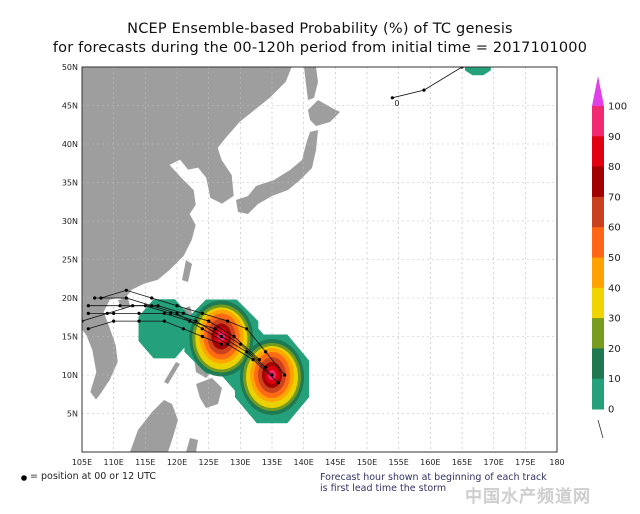 This screenshot has height=514, width=640. I want to click on colorbar-label: 20, so click(614, 349).